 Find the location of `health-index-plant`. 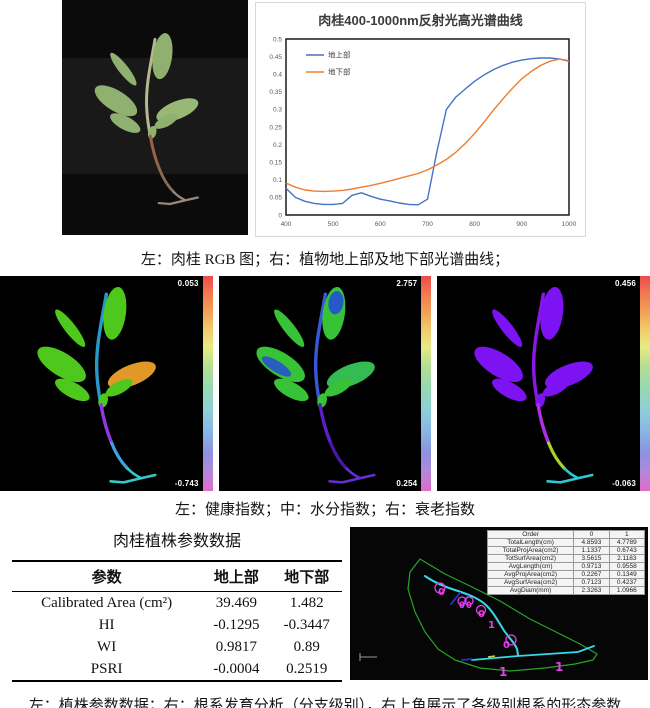

health-index-plant is located at coordinates (106, 383).